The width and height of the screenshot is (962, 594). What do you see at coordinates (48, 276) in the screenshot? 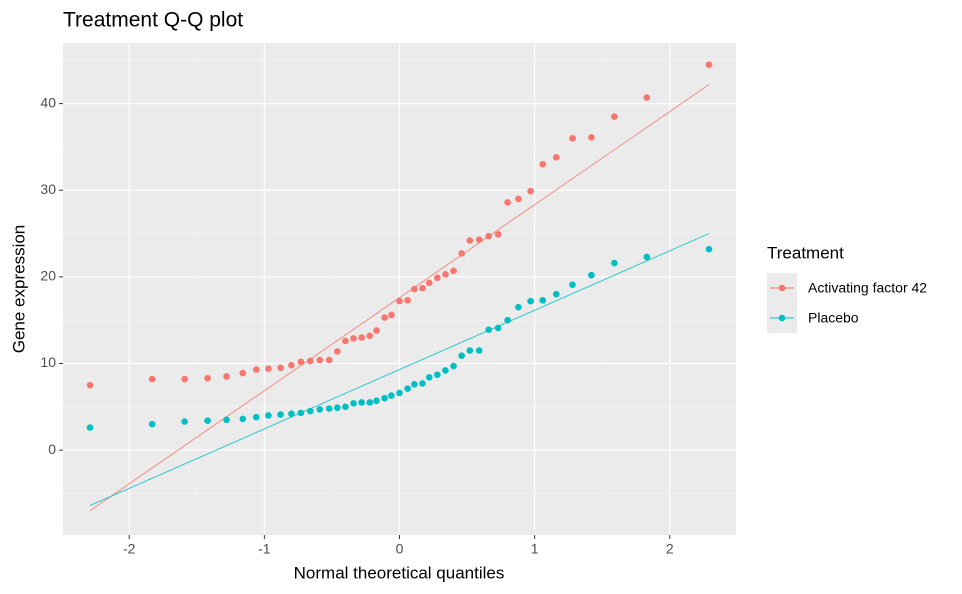
I see `y-tick-label: 20` at bounding box center [48, 276].